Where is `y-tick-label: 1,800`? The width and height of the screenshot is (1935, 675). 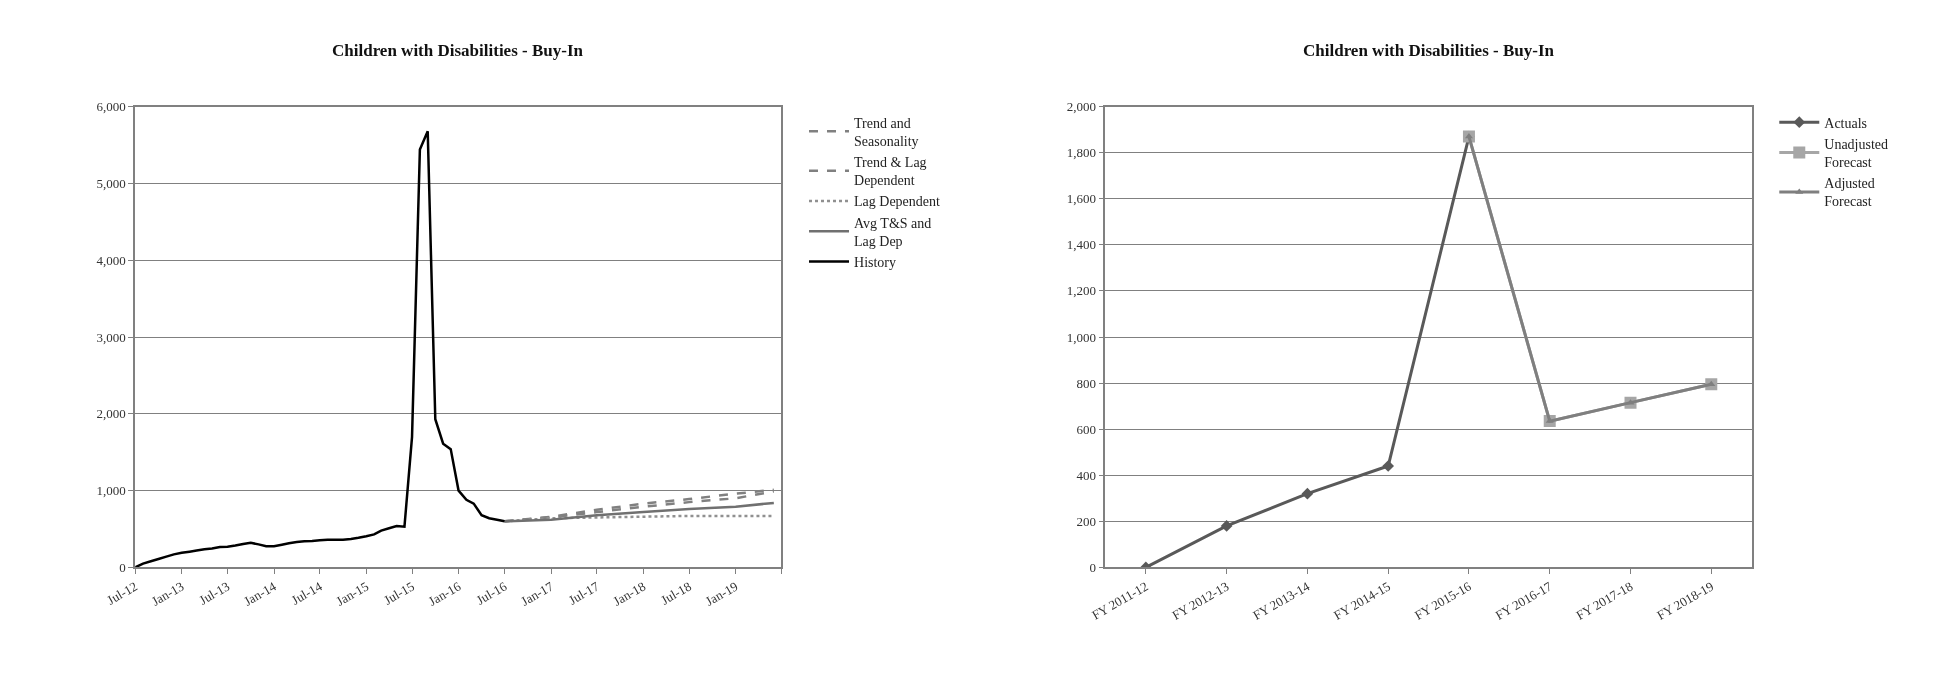
y-tick-label: 1,800 is located at coordinates (1081, 153).